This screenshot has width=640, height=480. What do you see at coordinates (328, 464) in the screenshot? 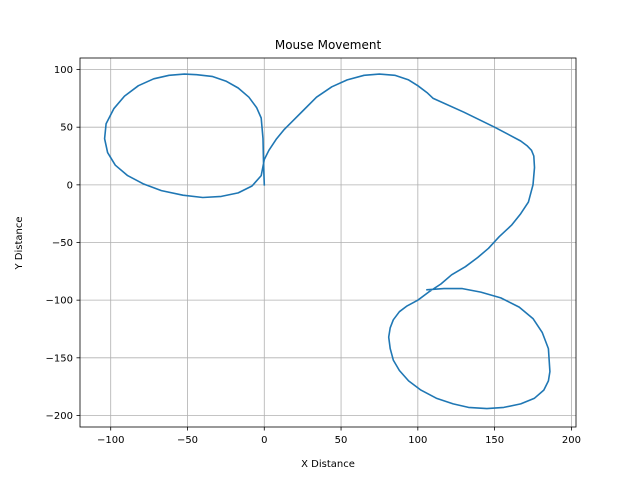
I see `x-axis-label: X Distance` at bounding box center [328, 464].